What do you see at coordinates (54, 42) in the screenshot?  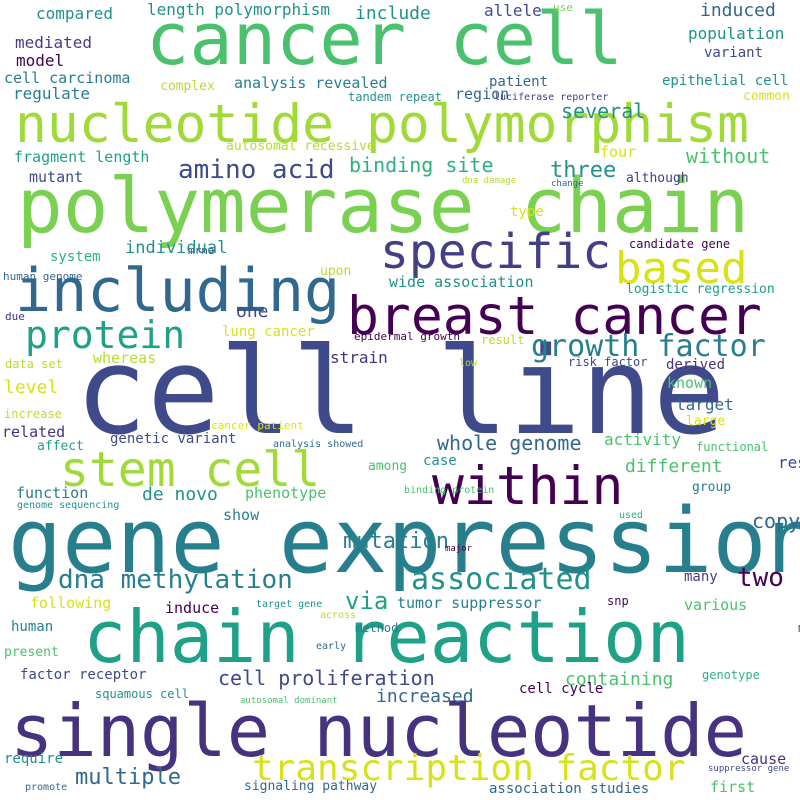 I see `word: mediated` at bounding box center [54, 42].